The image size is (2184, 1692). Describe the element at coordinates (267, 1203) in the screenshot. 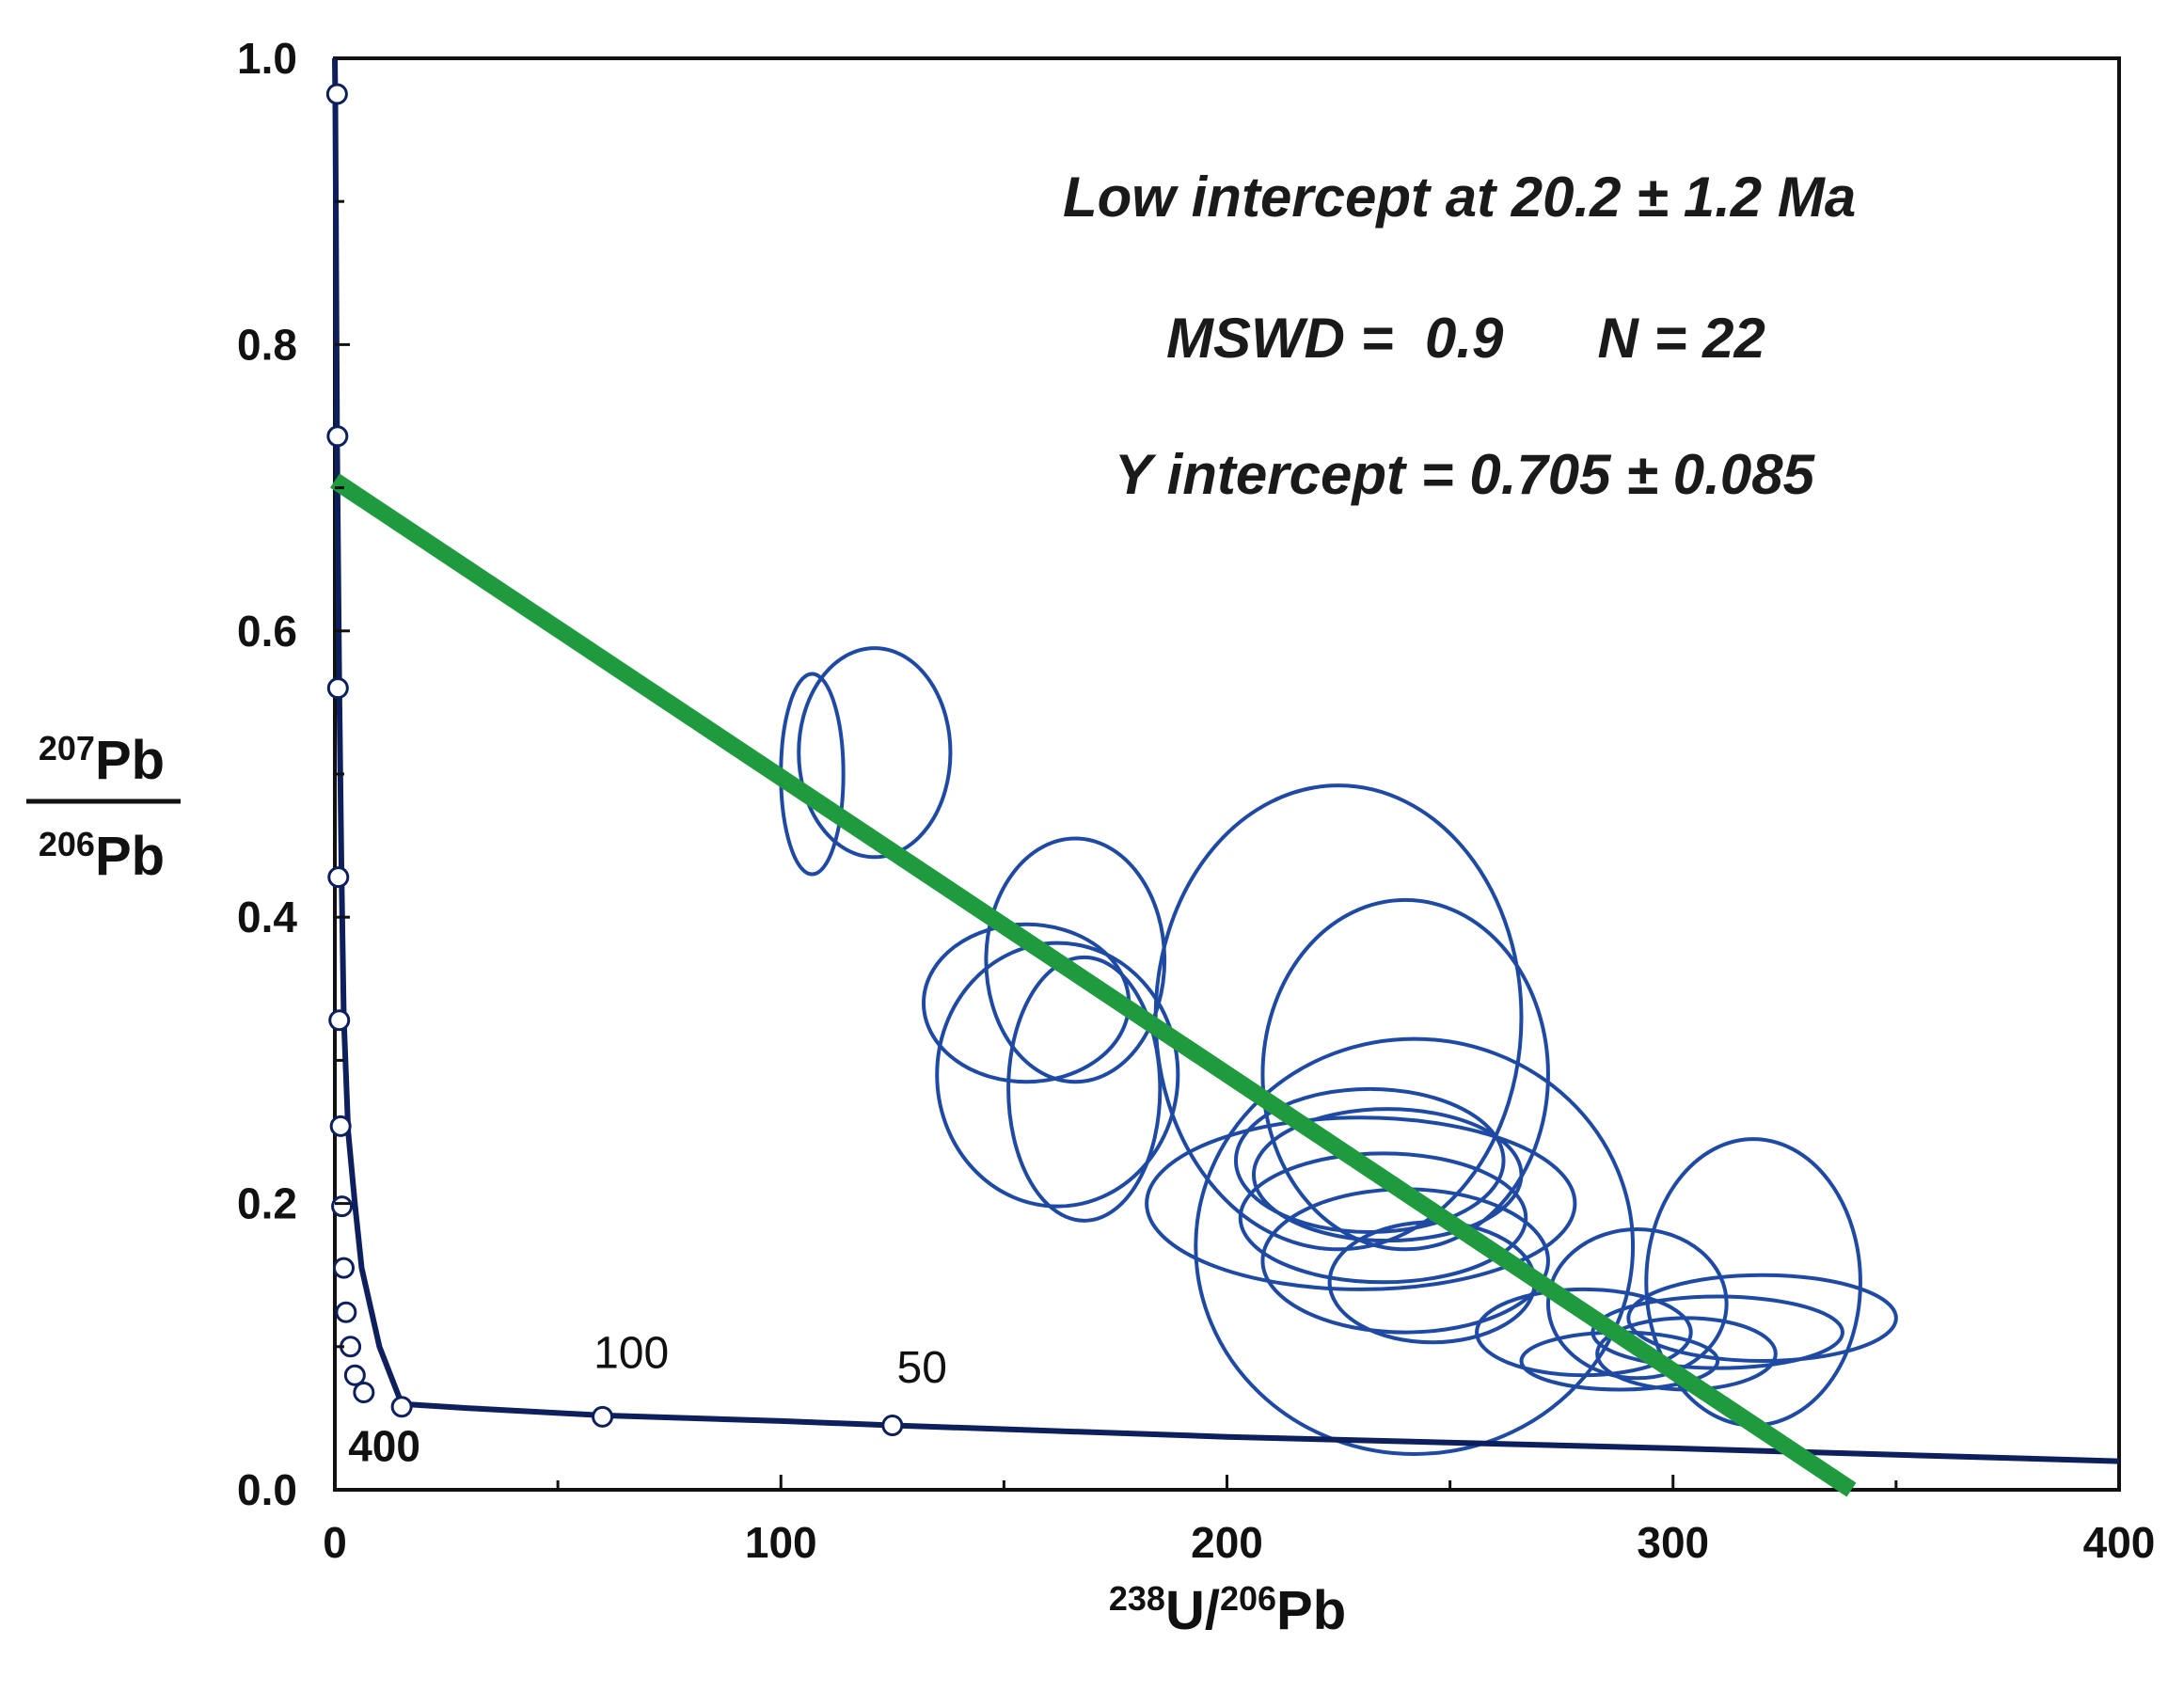

I see `y-tick-label-0.2: 0.2` at that location.